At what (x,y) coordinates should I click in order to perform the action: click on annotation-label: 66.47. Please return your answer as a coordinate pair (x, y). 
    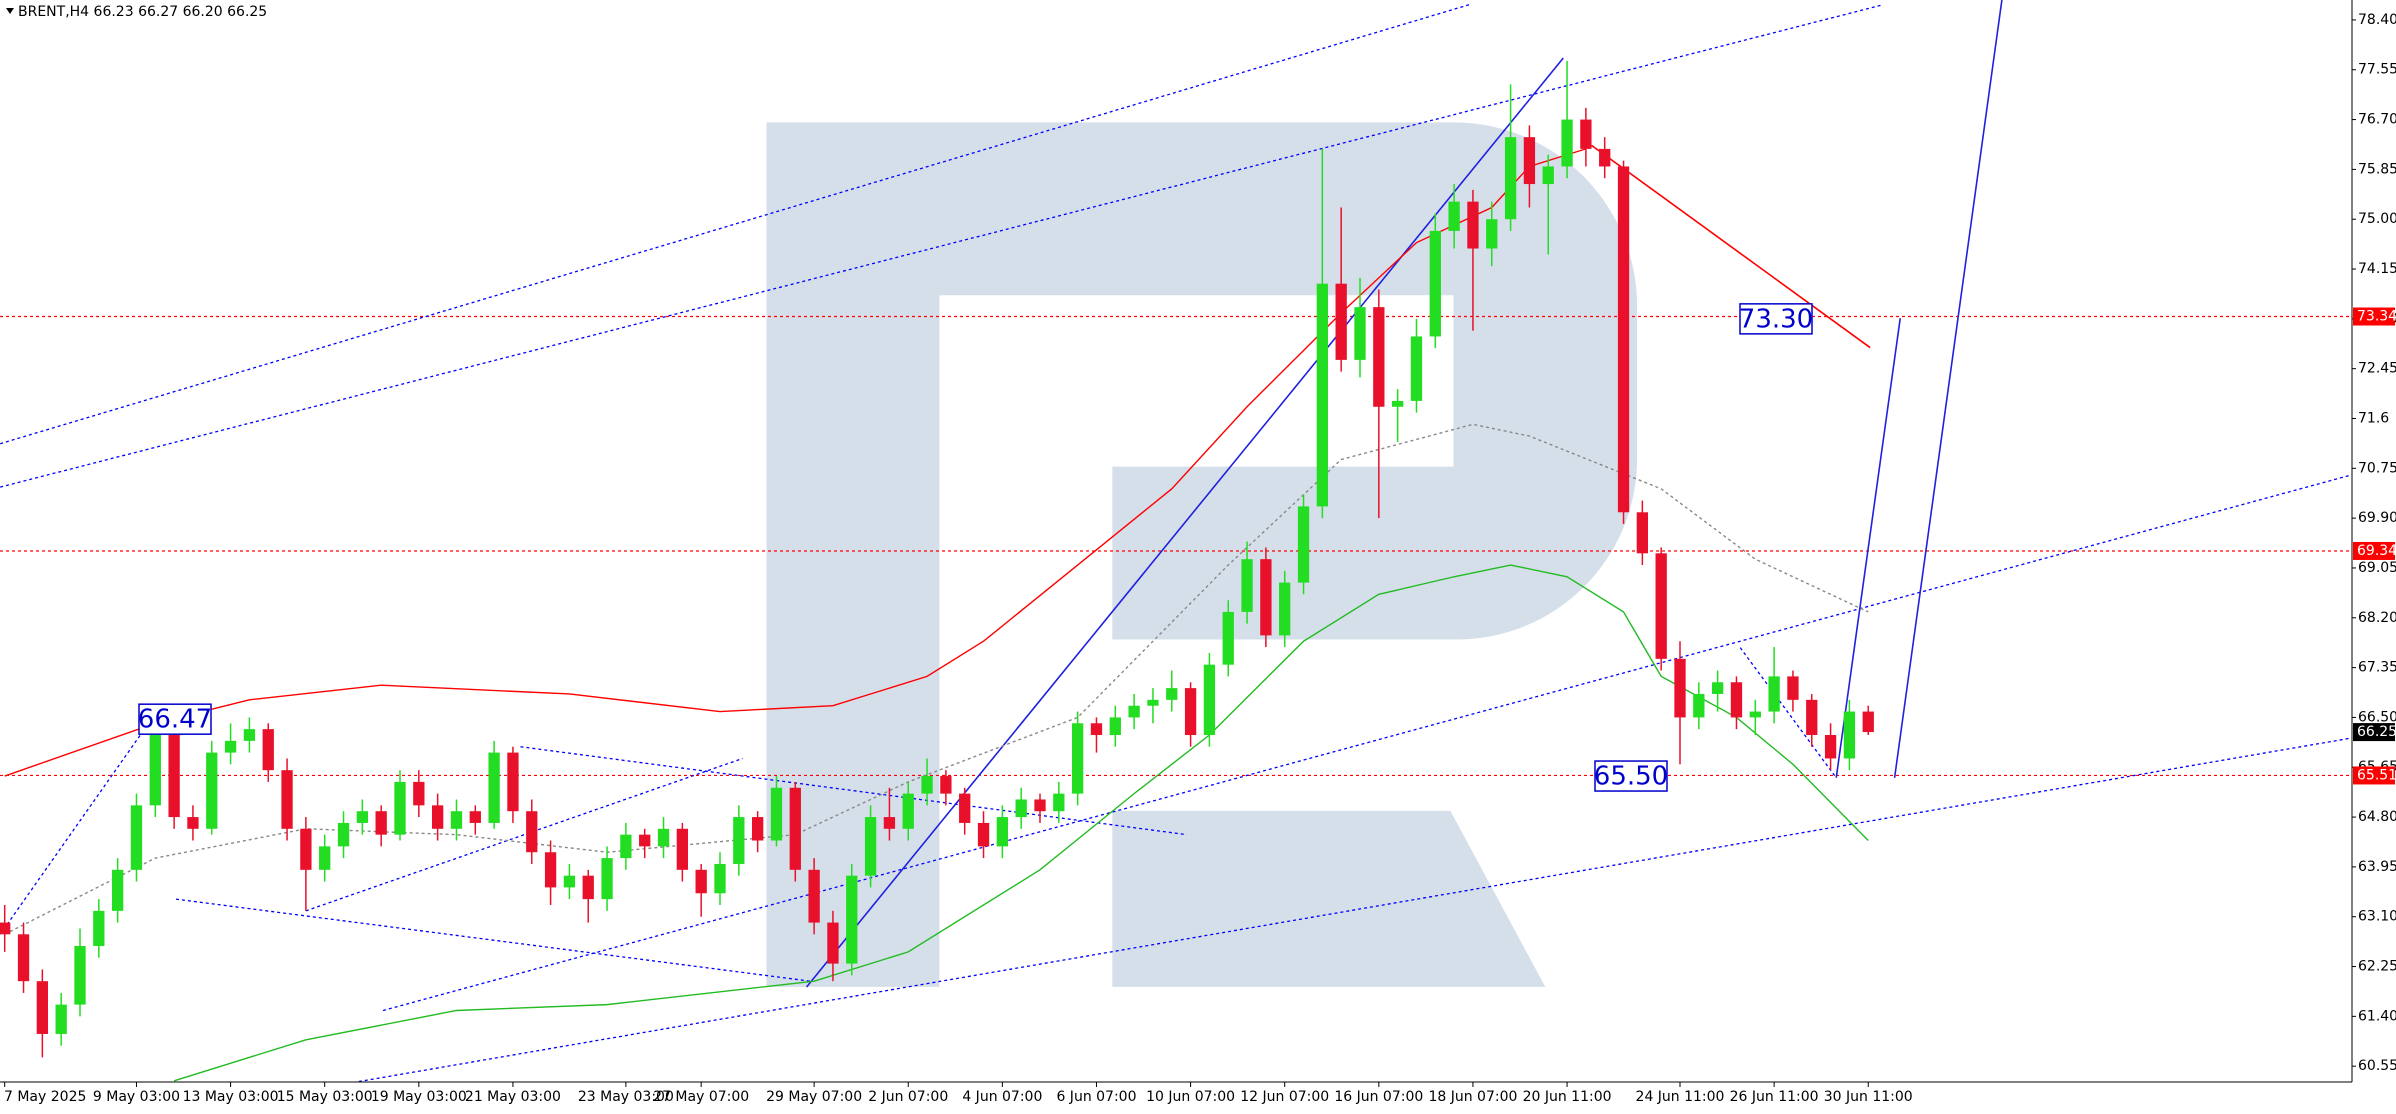
    Looking at the image, I should click on (175, 720).